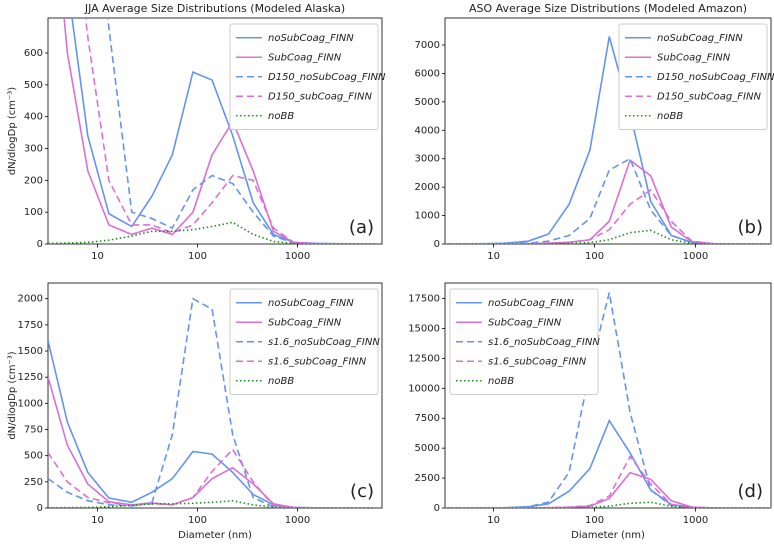  Describe the element at coordinates (424, 358) in the screenshot. I see `y-tick-label: 12500` at that location.